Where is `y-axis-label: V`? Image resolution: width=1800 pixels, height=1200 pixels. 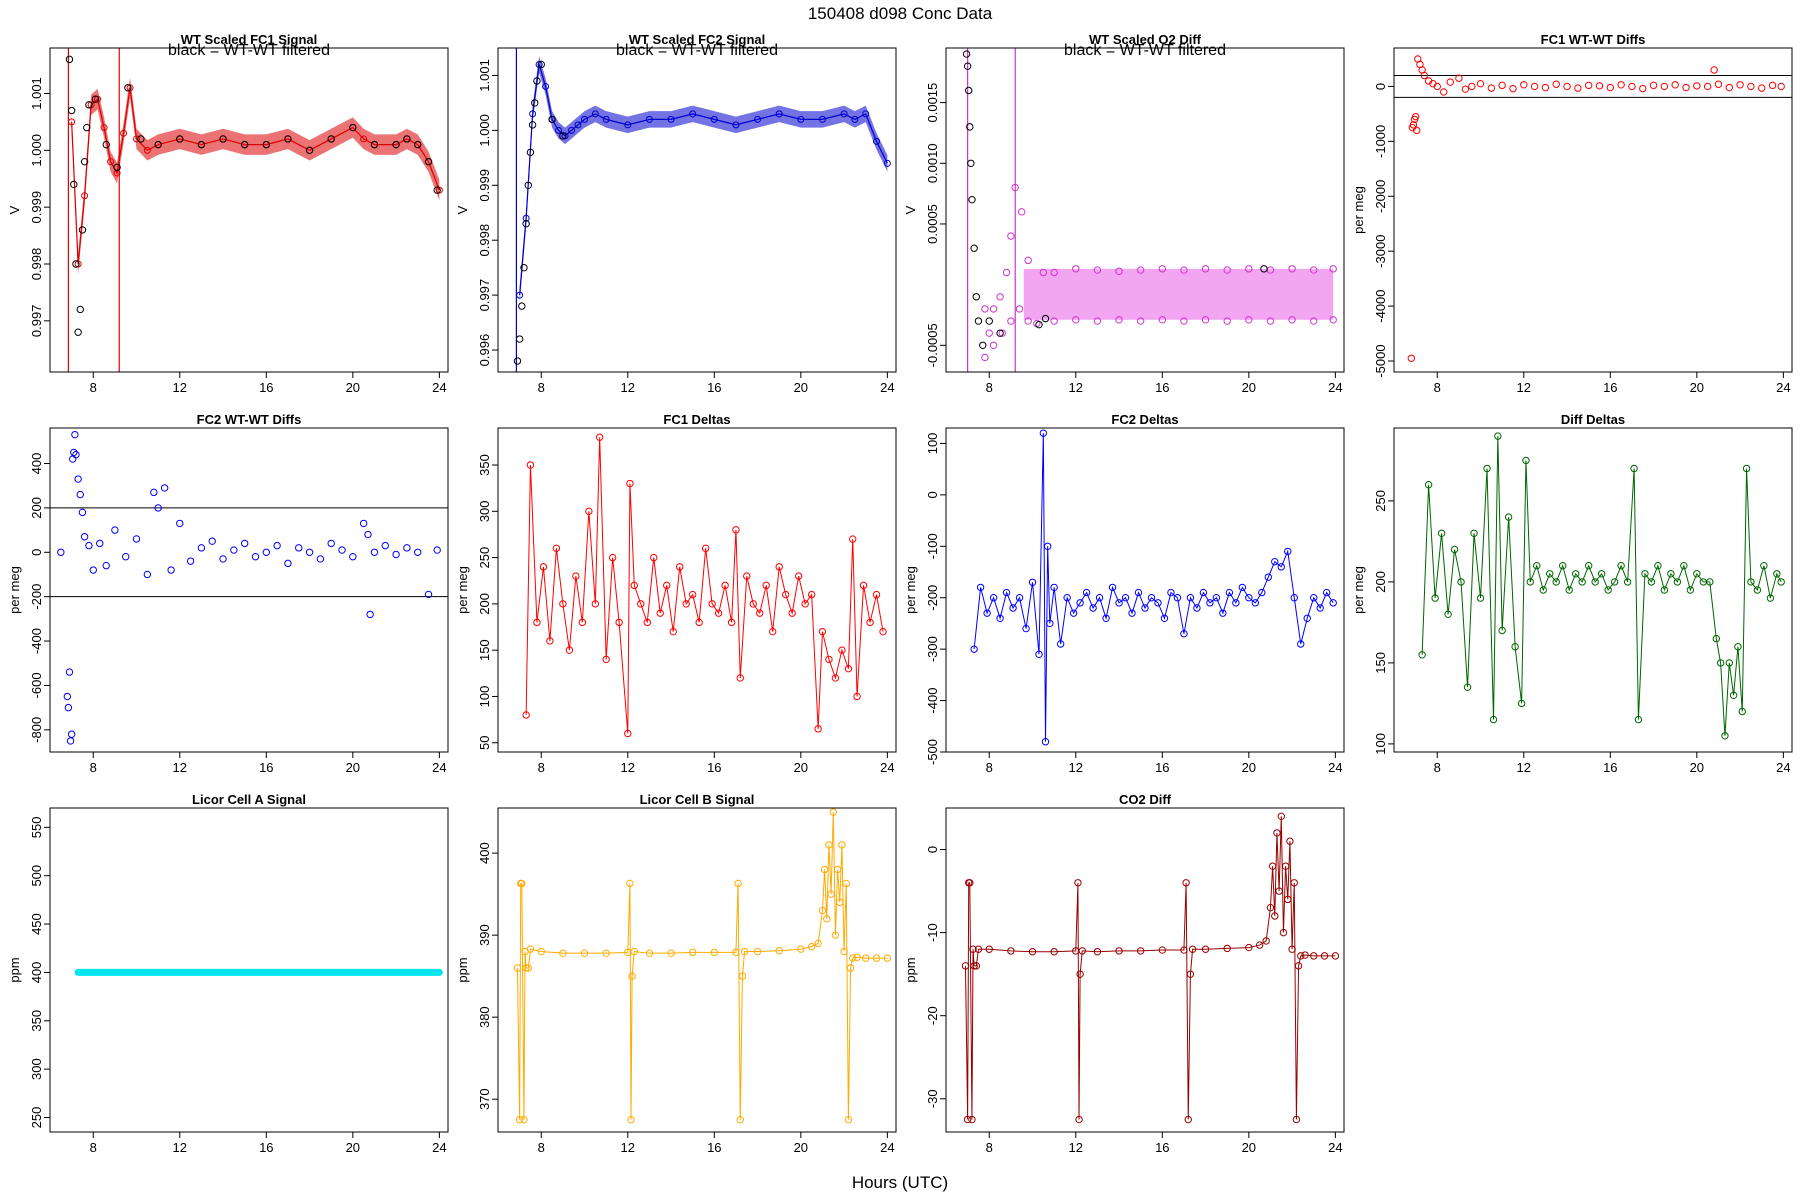
y-axis-label: V is located at coordinates (14, 209).